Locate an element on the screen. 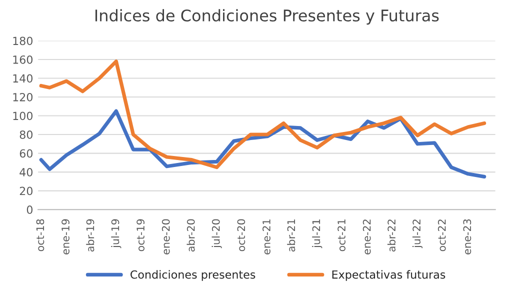 The height and width of the screenshot is (291, 508). y-tick-label: 80 is located at coordinates (26, 134).